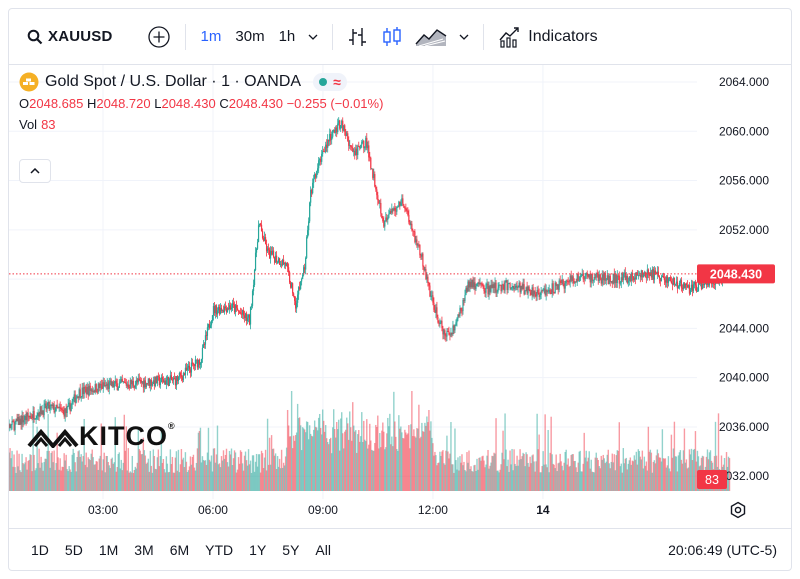 The height and width of the screenshot is (579, 800). What do you see at coordinates (91, 103) in the screenshot?
I see `high-label: H` at bounding box center [91, 103].